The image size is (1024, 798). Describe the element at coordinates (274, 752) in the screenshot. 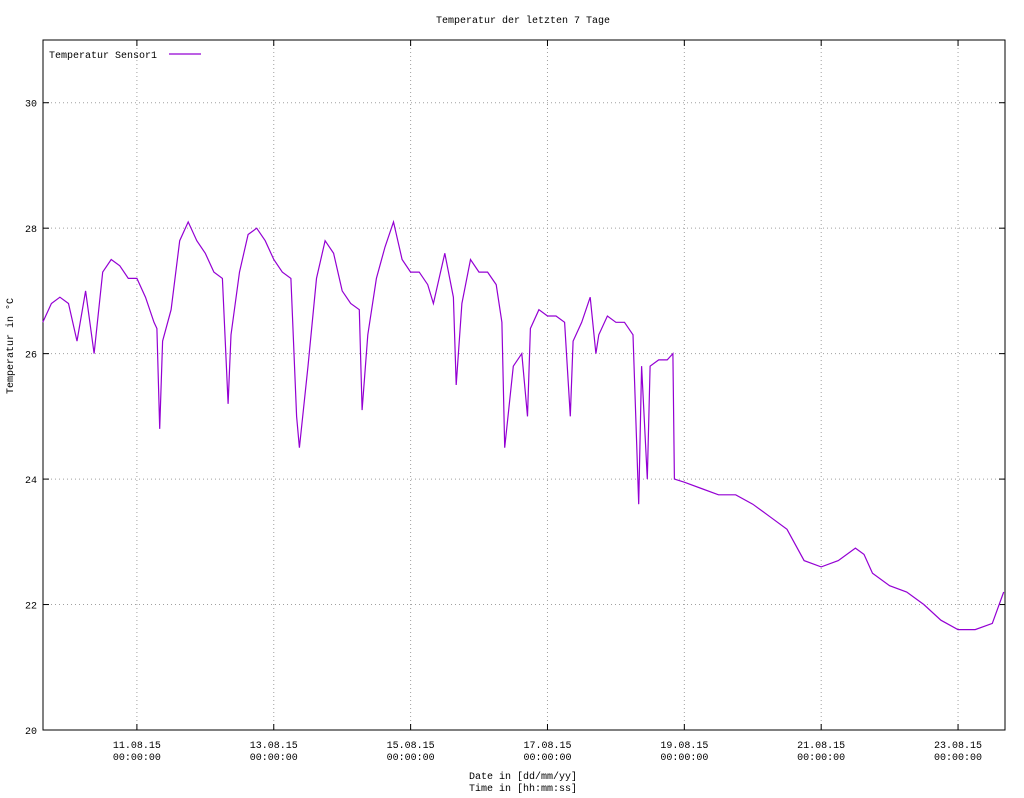

I see `x-tick-label: 13.08.15 00:00:00` at that location.